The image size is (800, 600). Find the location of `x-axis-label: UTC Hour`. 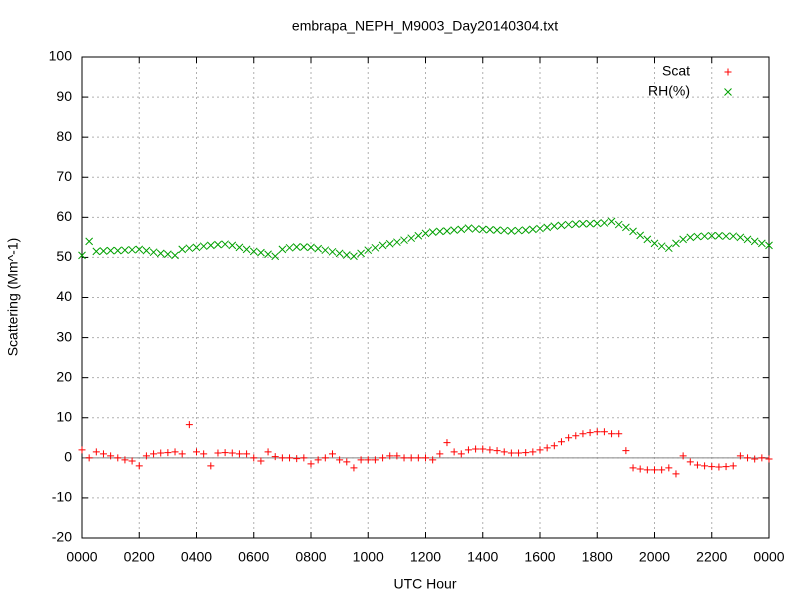

x-axis-label: UTC Hour is located at coordinates (424, 584).